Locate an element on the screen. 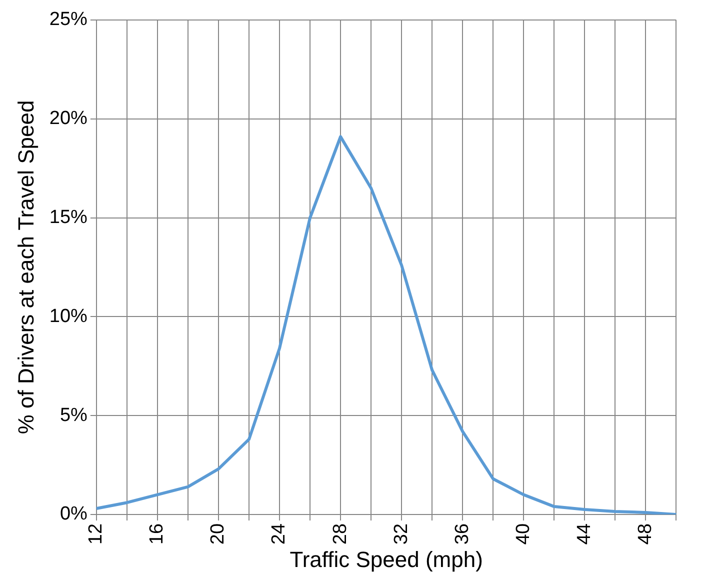 The height and width of the screenshot is (582, 702). y-tick-label: 25% is located at coordinates (68, 19).